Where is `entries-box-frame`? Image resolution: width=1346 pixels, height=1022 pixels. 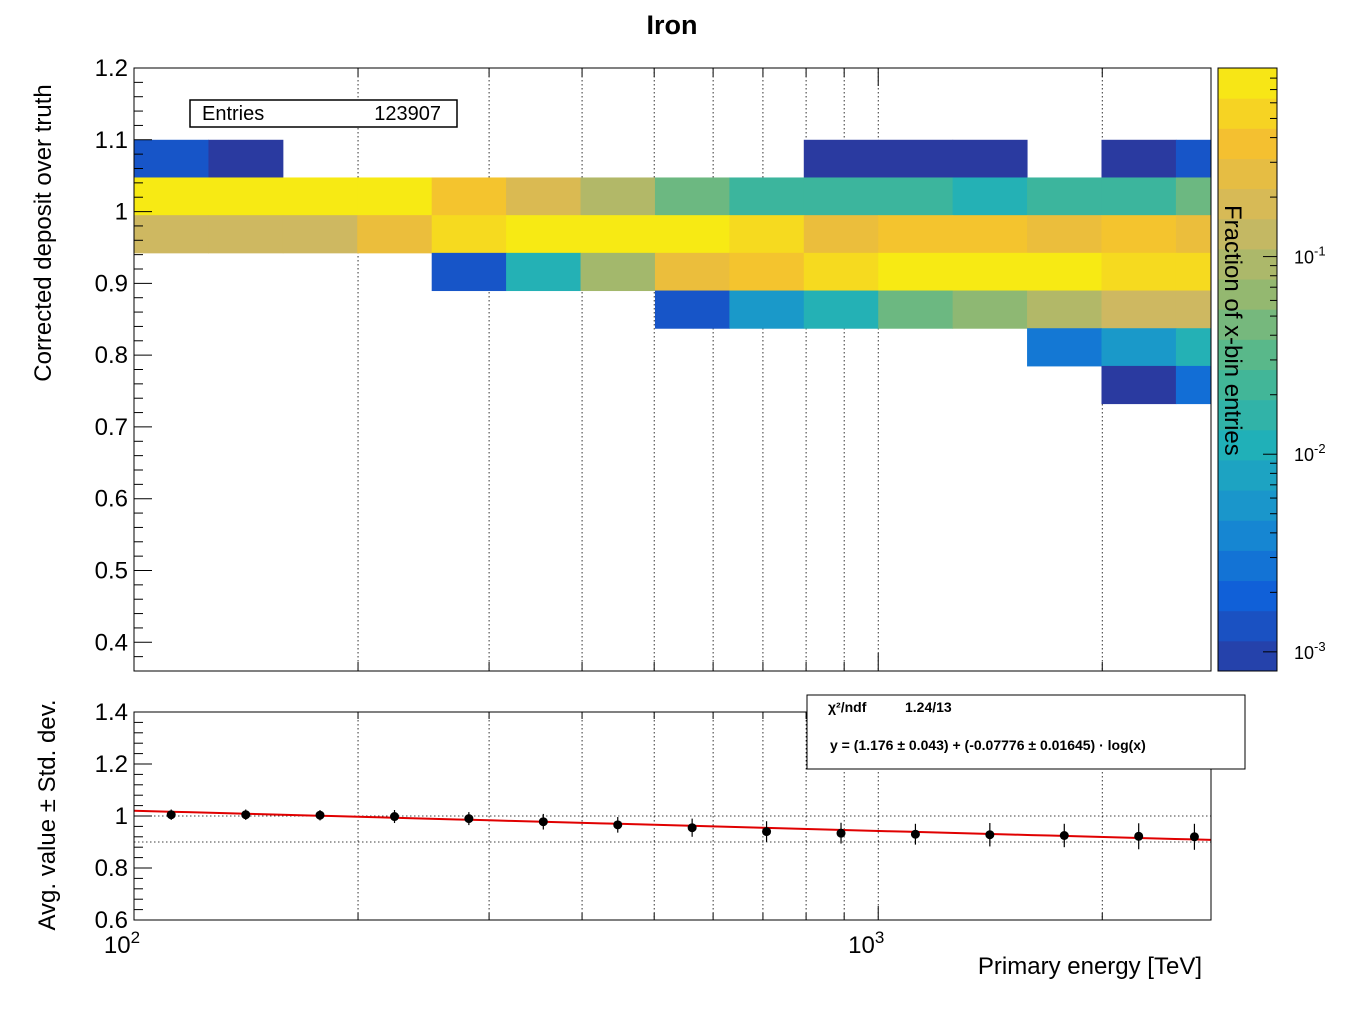
entries-box-frame is located at coordinates (323, 113).